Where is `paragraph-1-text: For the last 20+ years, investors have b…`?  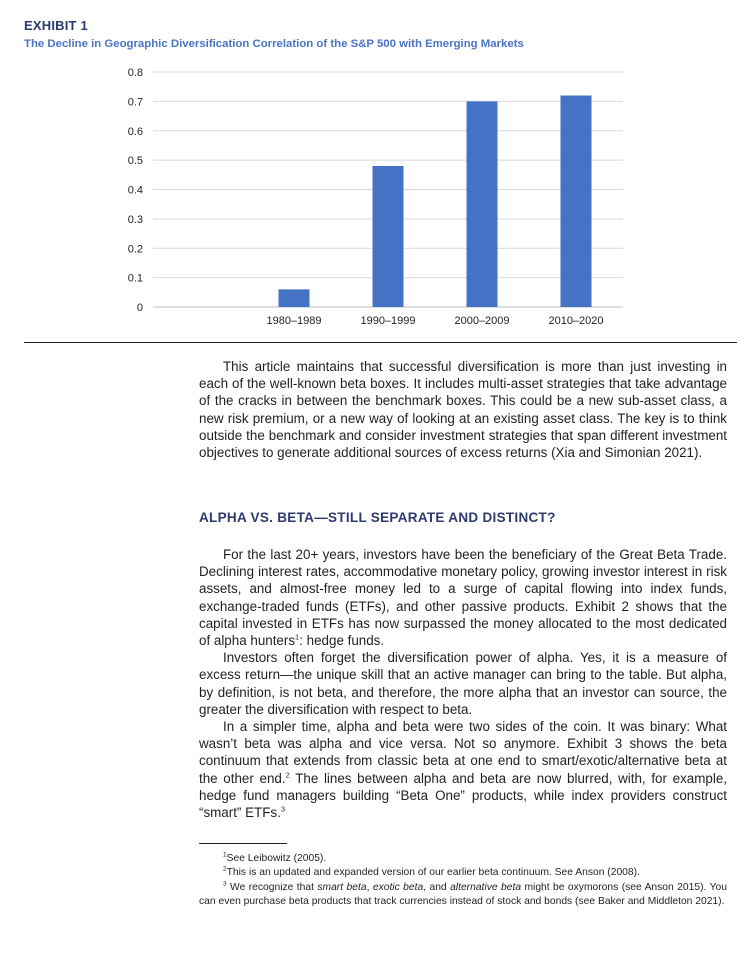 paragraph-1-text: For the last 20+ years, investors have b… is located at coordinates (463, 598).